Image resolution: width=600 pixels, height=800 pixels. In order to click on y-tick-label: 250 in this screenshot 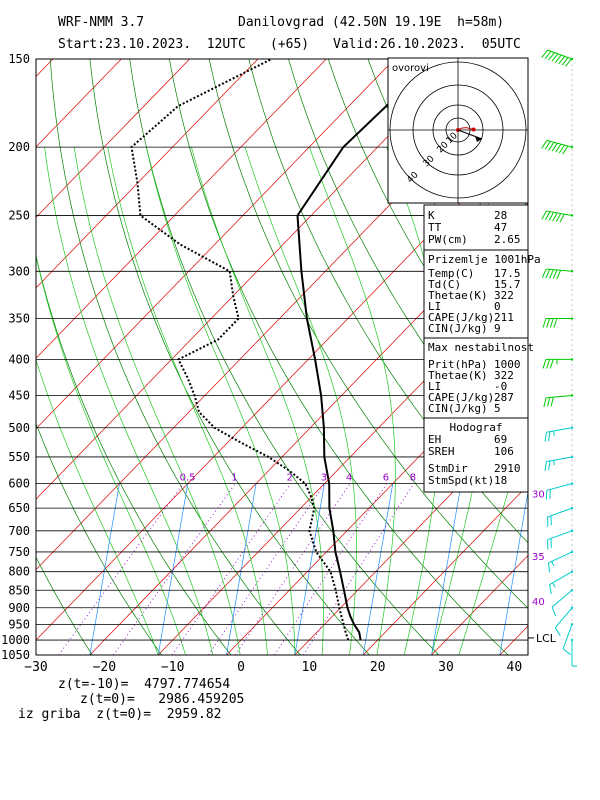, I will do `click(19, 215)`.